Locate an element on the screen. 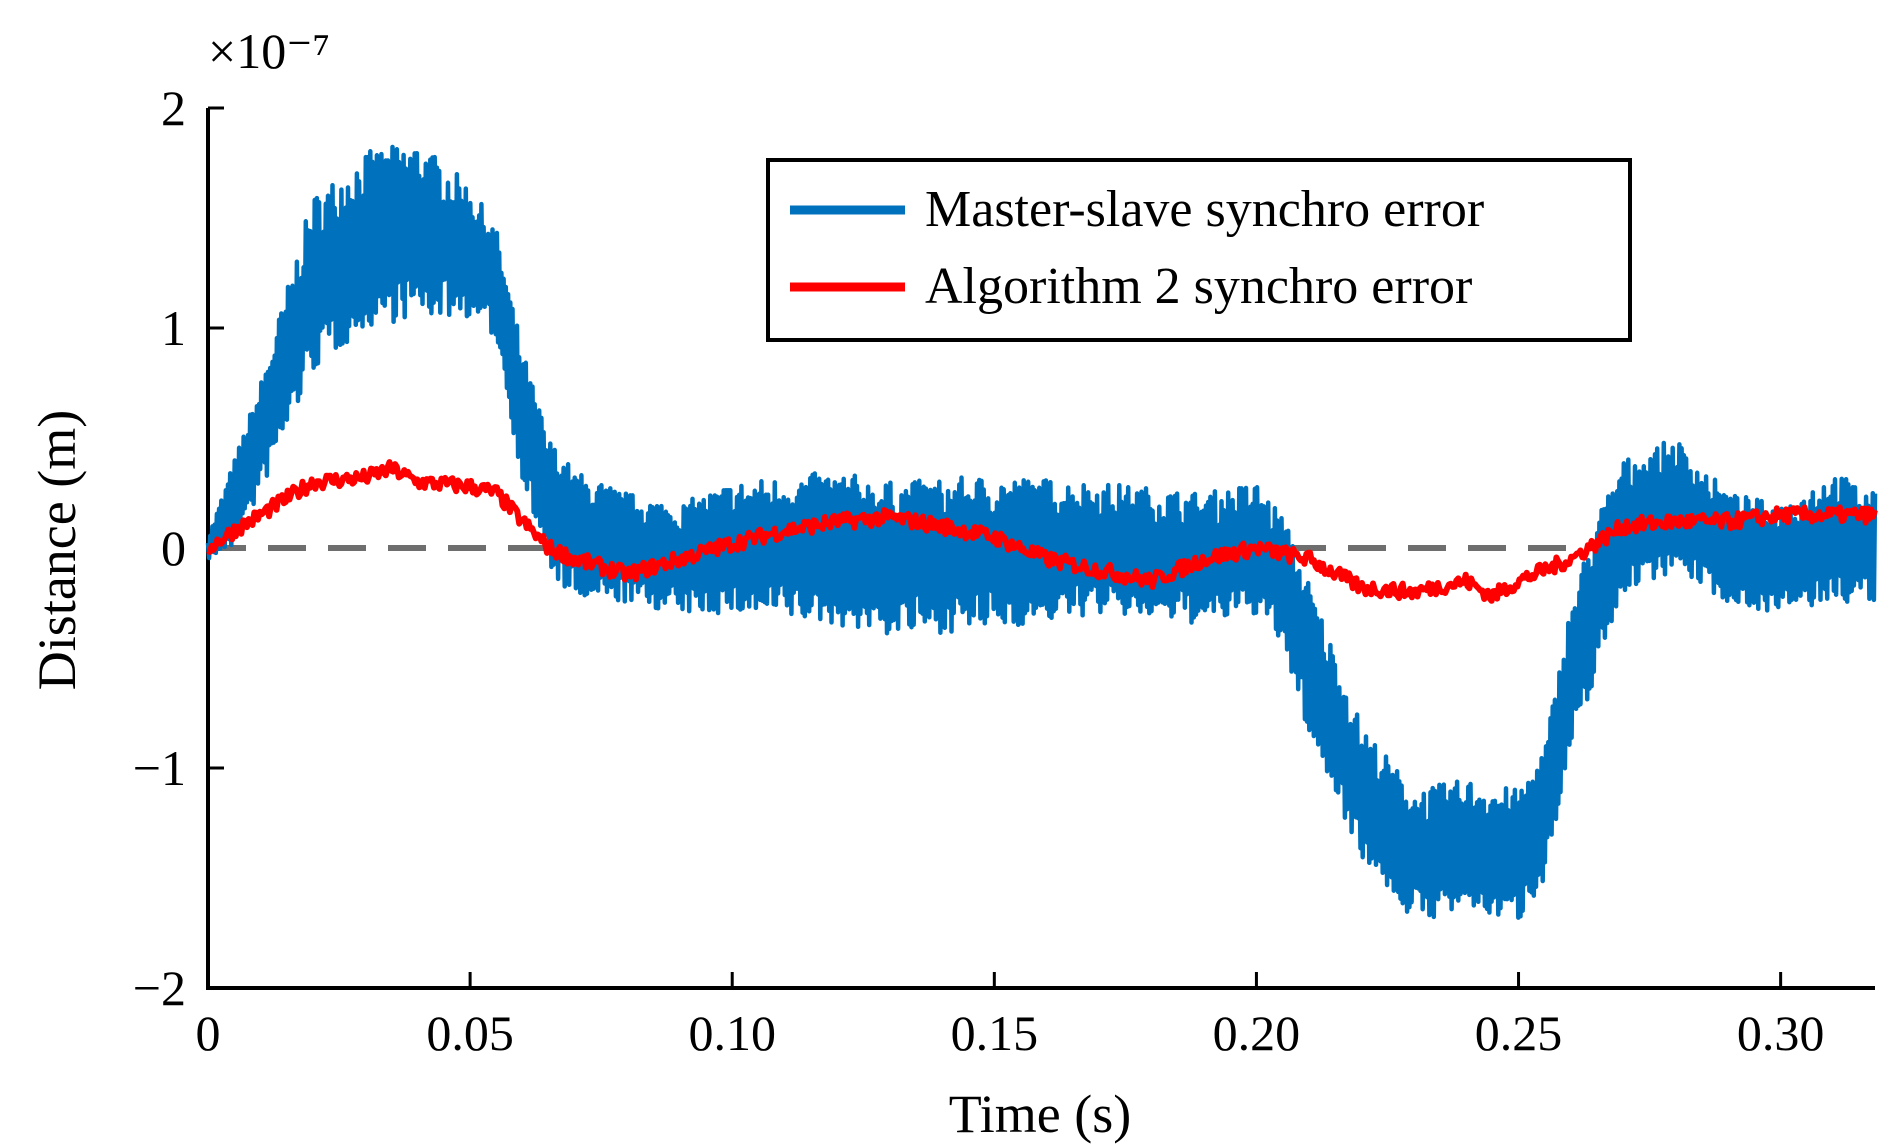 This screenshot has width=1890, height=1146. y-axis-label: Distance (m) is located at coordinates (57, 550).